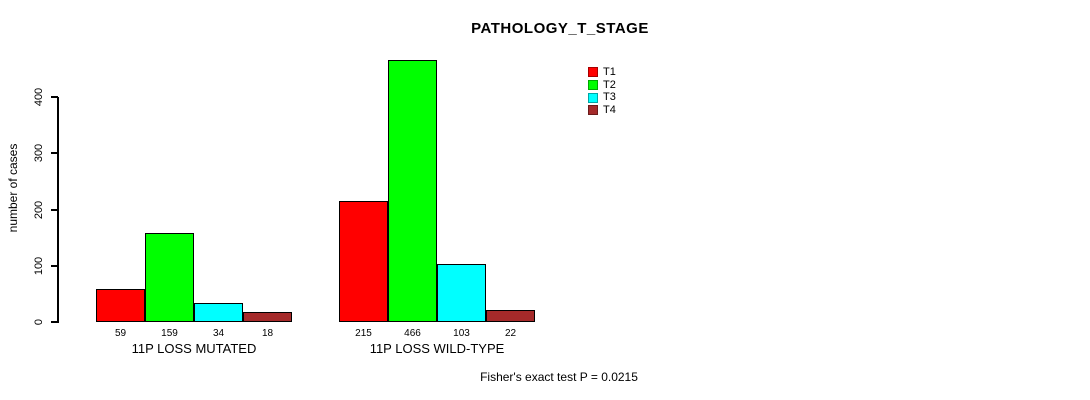  Describe the element at coordinates (609, 109) in the screenshot. I see `legend-label: T4` at that location.